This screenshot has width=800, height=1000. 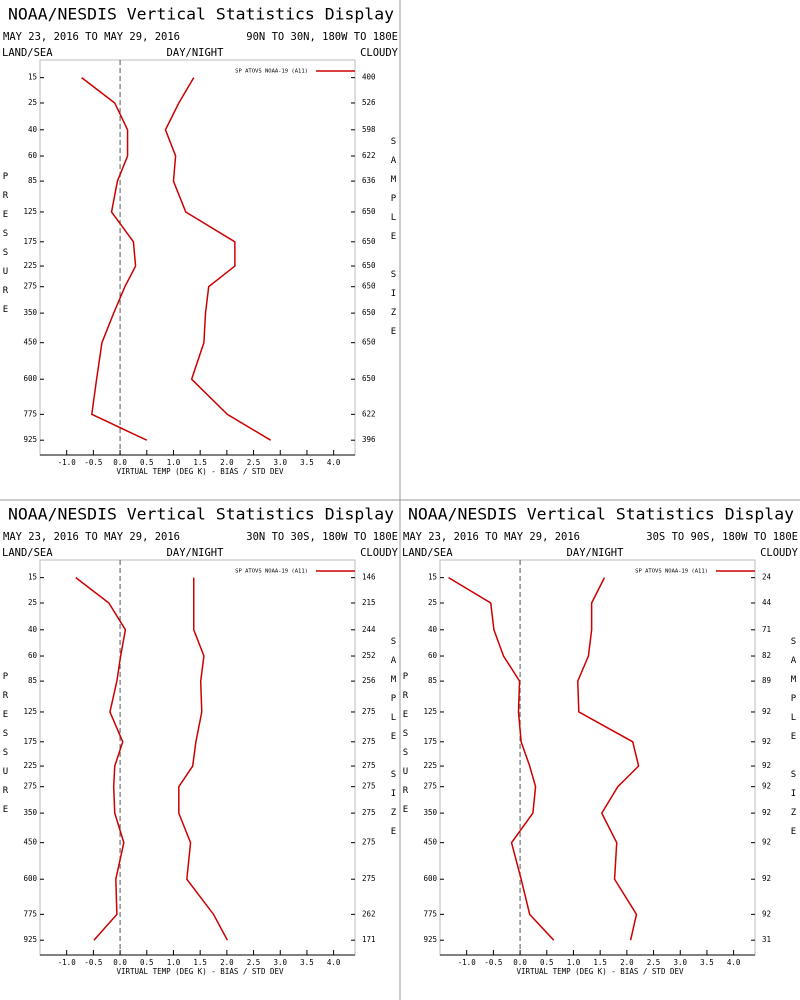 What do you see at coordinates (369, 939) in the screenshot?
I see `sample-size-label: 171` at bounding box center [369, 939].